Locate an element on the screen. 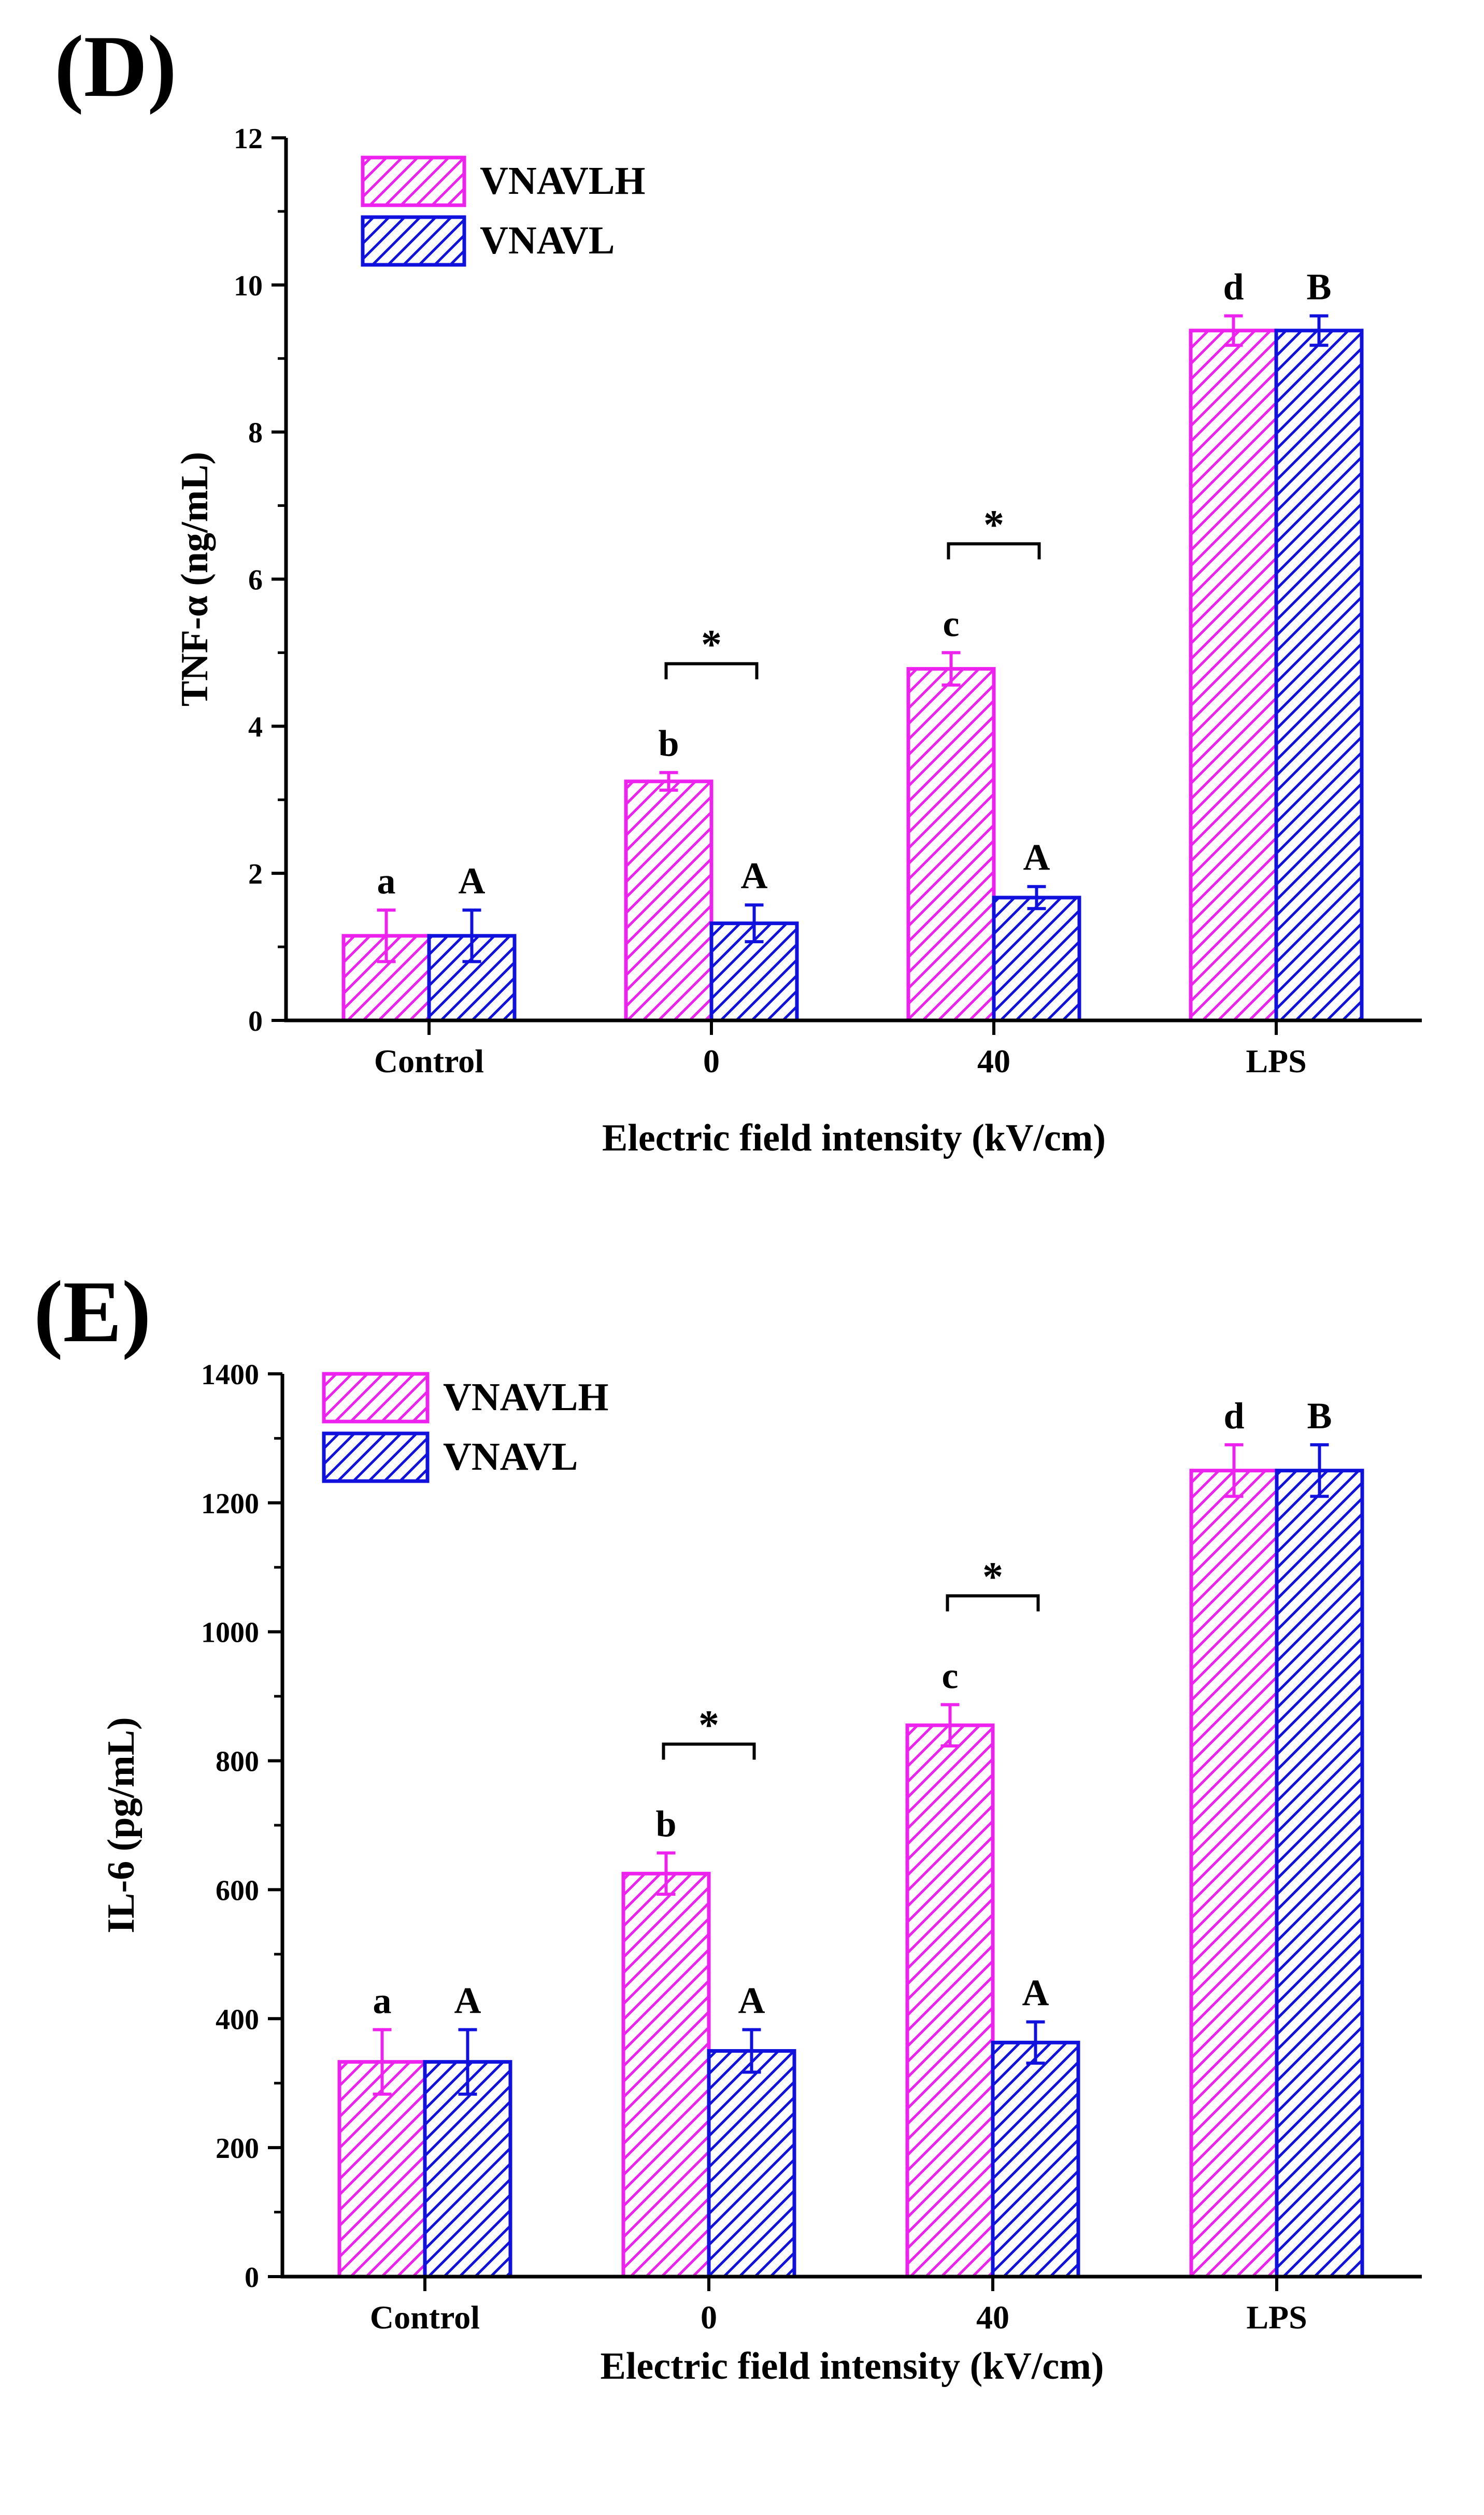 This screenshot has width=1484, height=2515. chart2-x-tick-label-1: 0 is located at coordinates (709, 2317).